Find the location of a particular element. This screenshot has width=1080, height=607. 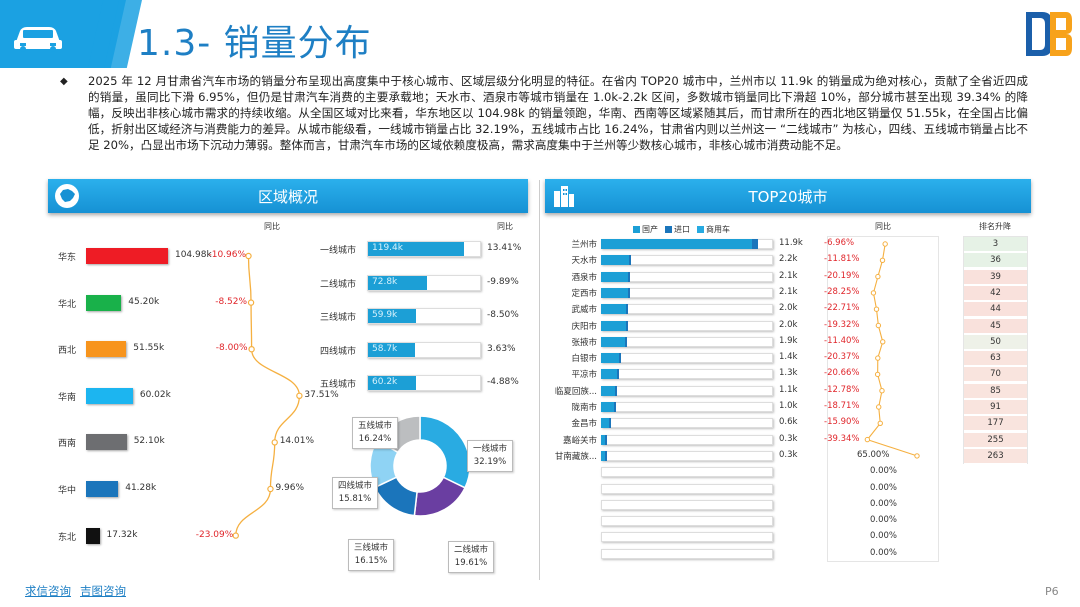

tier-name: 一线城市 is located at coordinates (338, 251).